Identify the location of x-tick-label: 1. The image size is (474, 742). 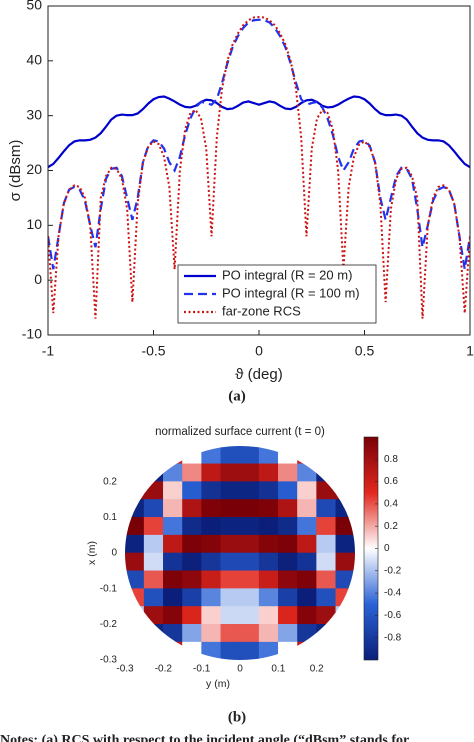
(470, 351).